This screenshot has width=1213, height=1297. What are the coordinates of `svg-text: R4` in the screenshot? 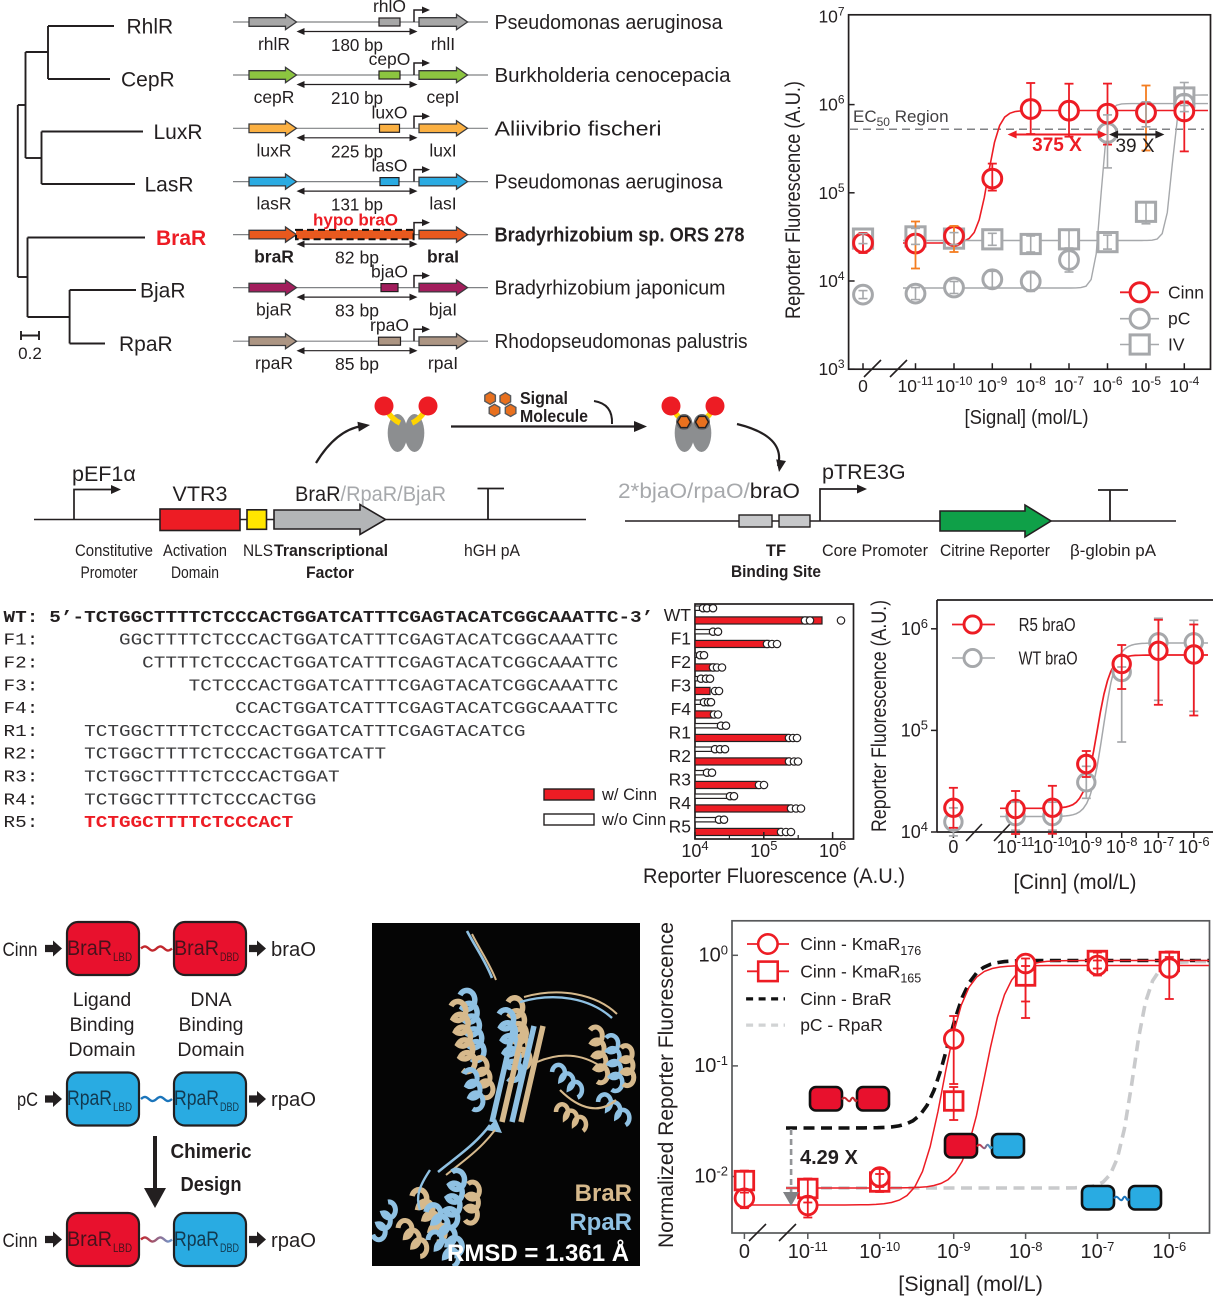 It's located at (680, 803).